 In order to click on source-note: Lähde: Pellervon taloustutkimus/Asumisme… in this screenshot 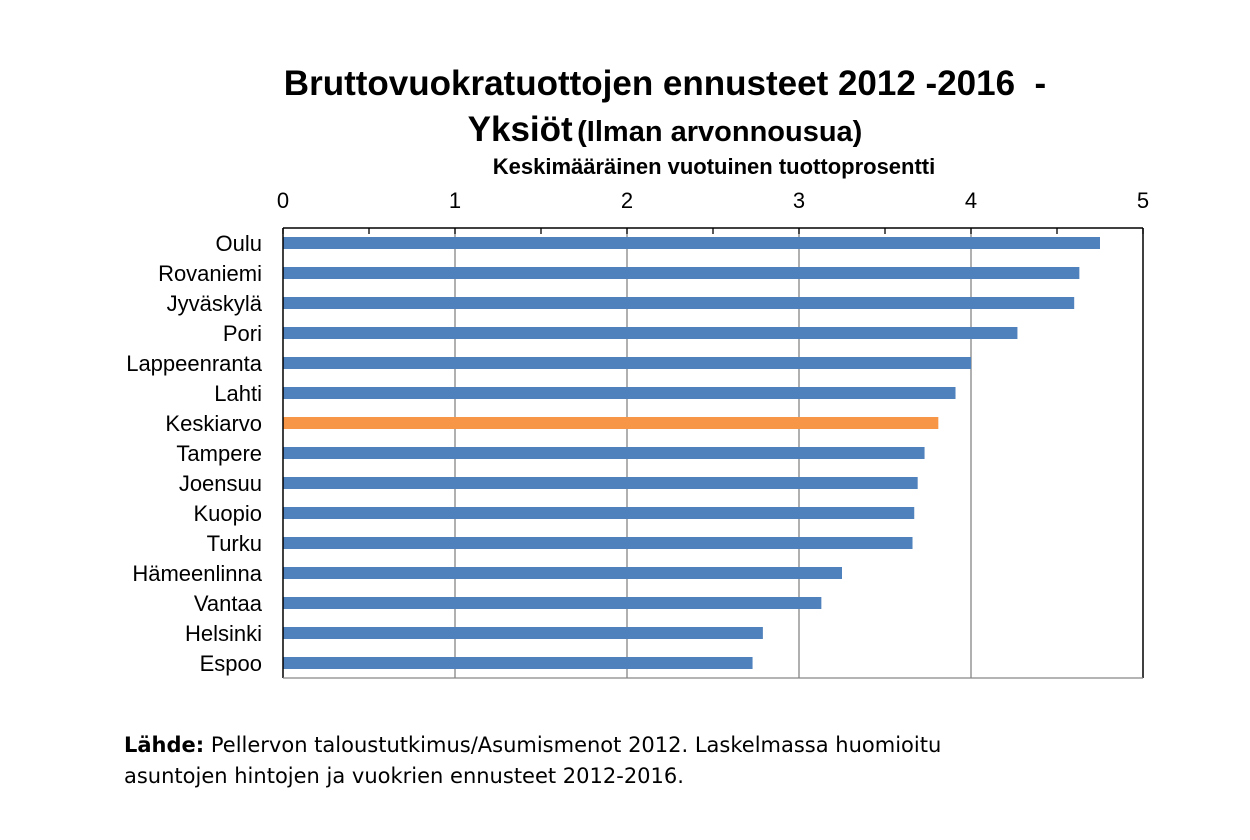, I will do `click(532, 761)`.